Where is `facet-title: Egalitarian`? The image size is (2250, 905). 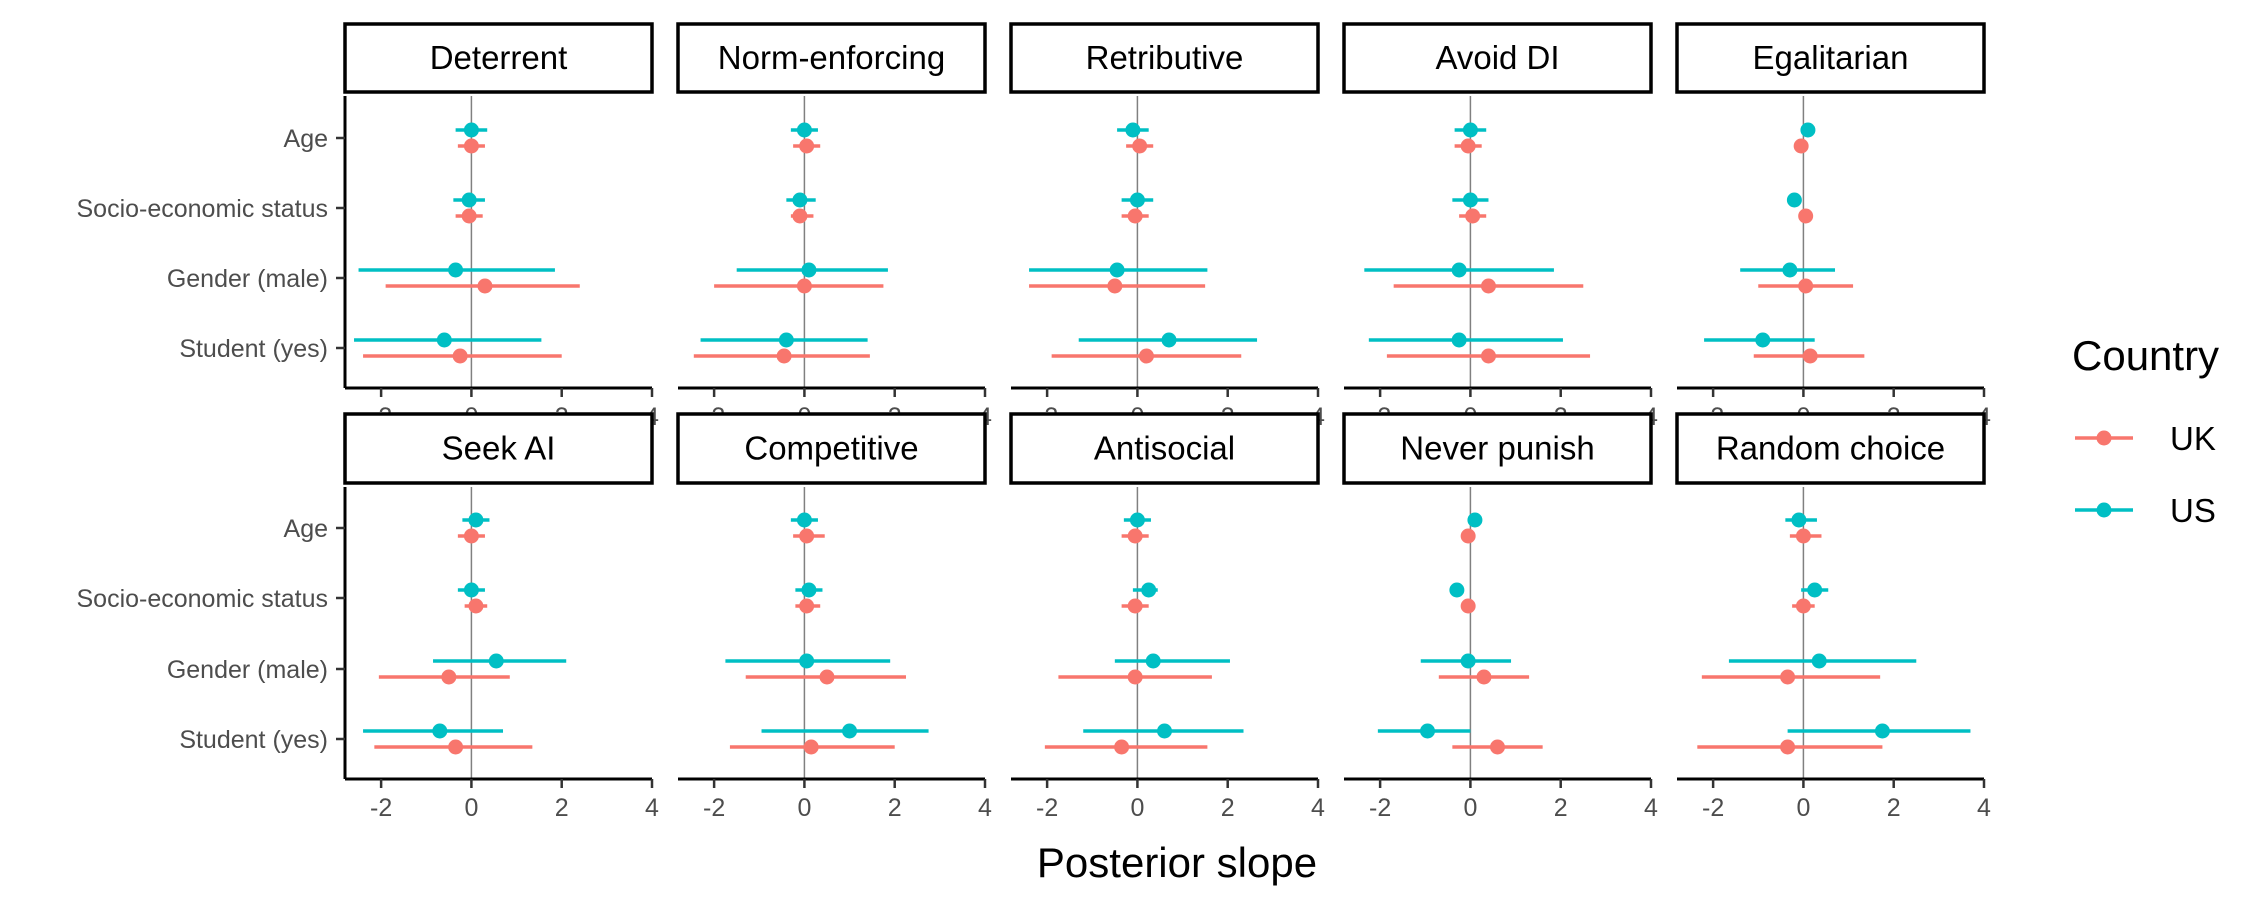 facet-title: Egalitarian is located at coordinates (1831, 57).